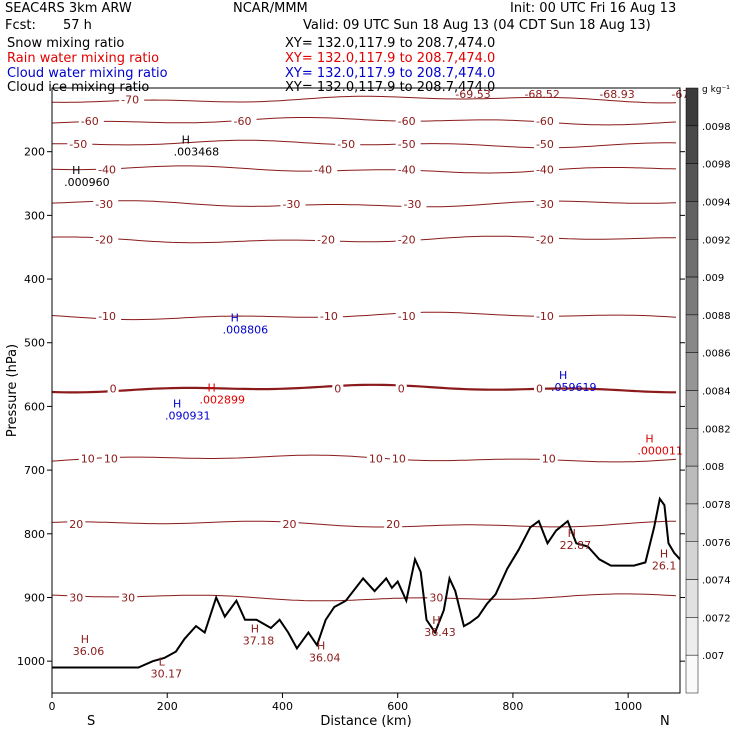 This screenshot has height=740, width=740. I want to click on y-axis-label: Pressure (hPa), so click(12, 390).